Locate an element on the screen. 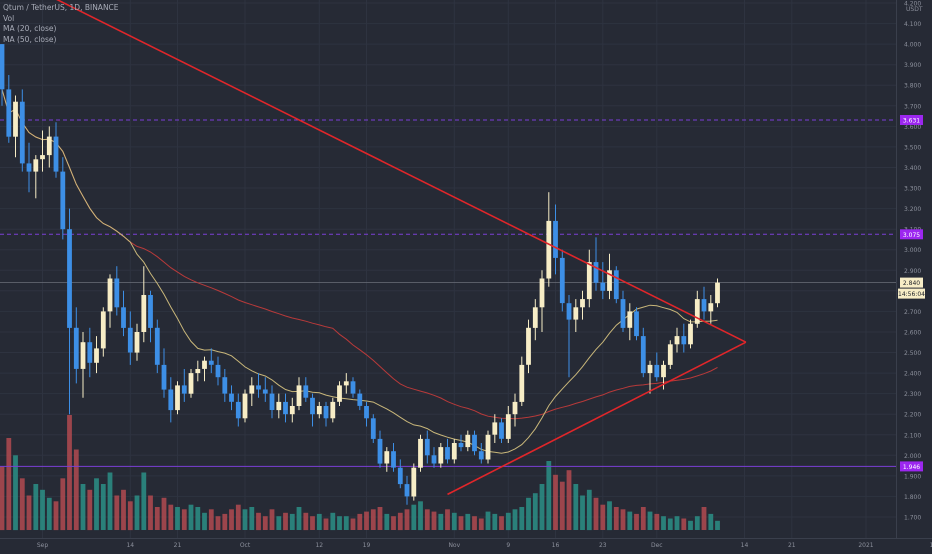 This screenshot has width=932, height=554. ma20-legend: MA (20, close) is located at coordinates (30, 28).